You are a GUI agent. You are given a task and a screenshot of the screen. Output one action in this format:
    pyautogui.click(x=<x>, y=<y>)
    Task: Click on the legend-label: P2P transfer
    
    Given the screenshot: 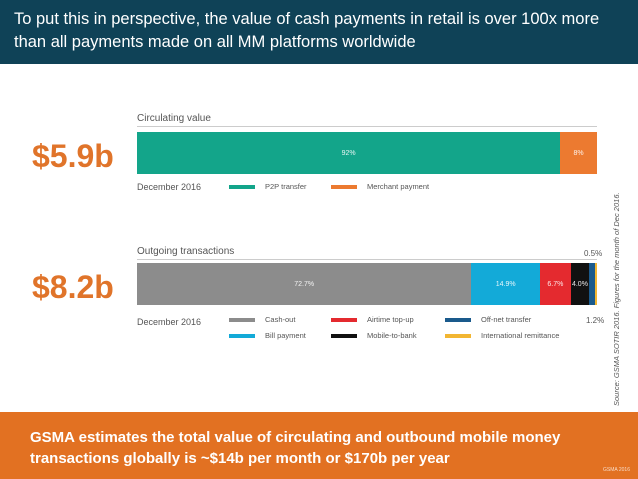 What is the action you would take?
    pyautogui.click(x=286, y=186)
    